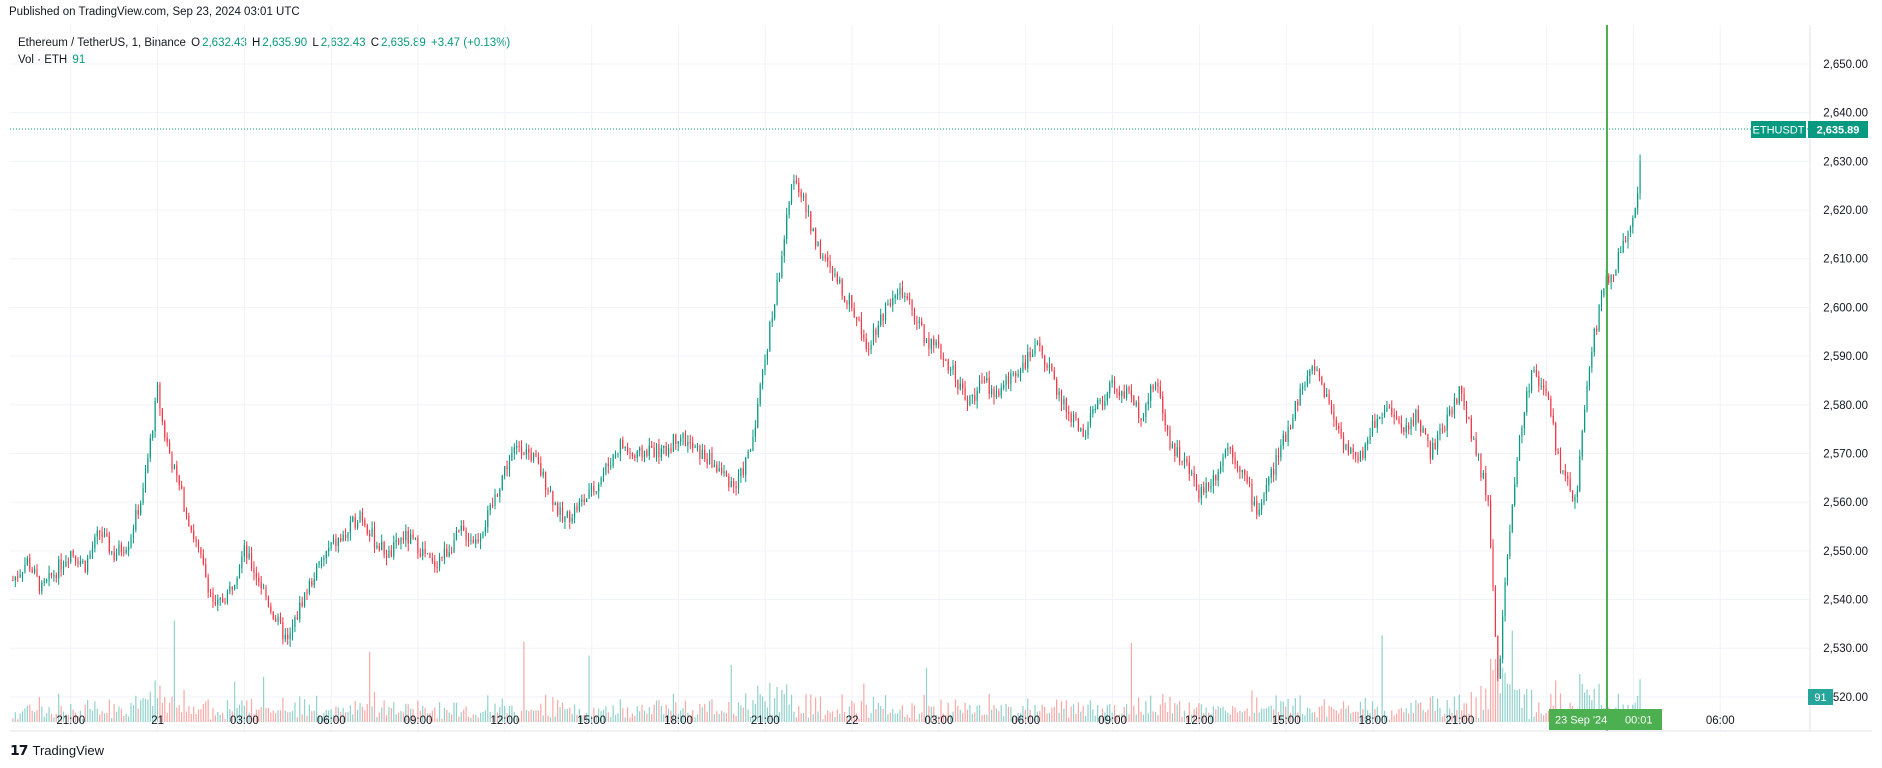  I want to click on volume-label: Vol · ETH, so click(43, 60).